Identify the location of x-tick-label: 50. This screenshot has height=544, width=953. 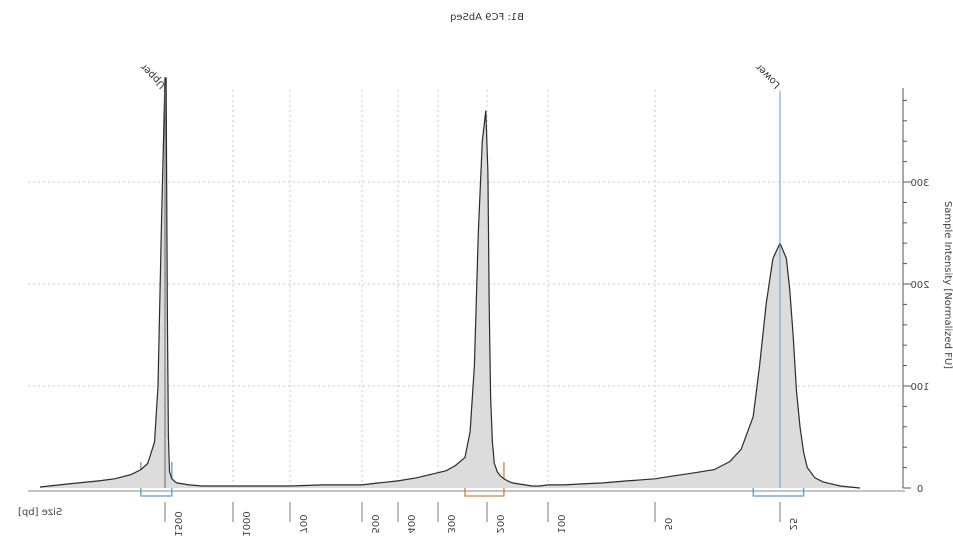
(667, 524).